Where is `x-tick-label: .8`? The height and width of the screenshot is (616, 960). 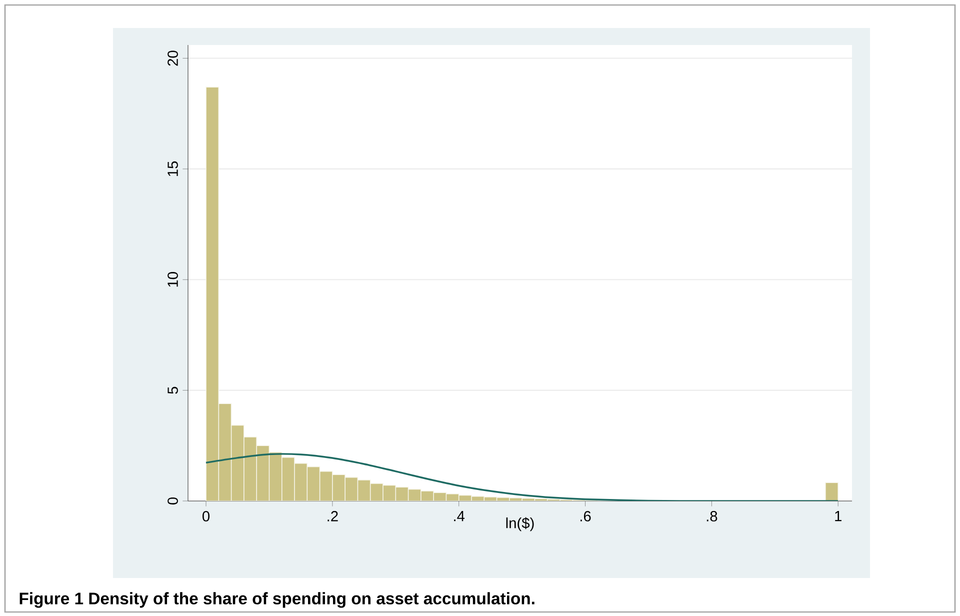
x-tick-label: .8 is located at coordinates (712, 516).